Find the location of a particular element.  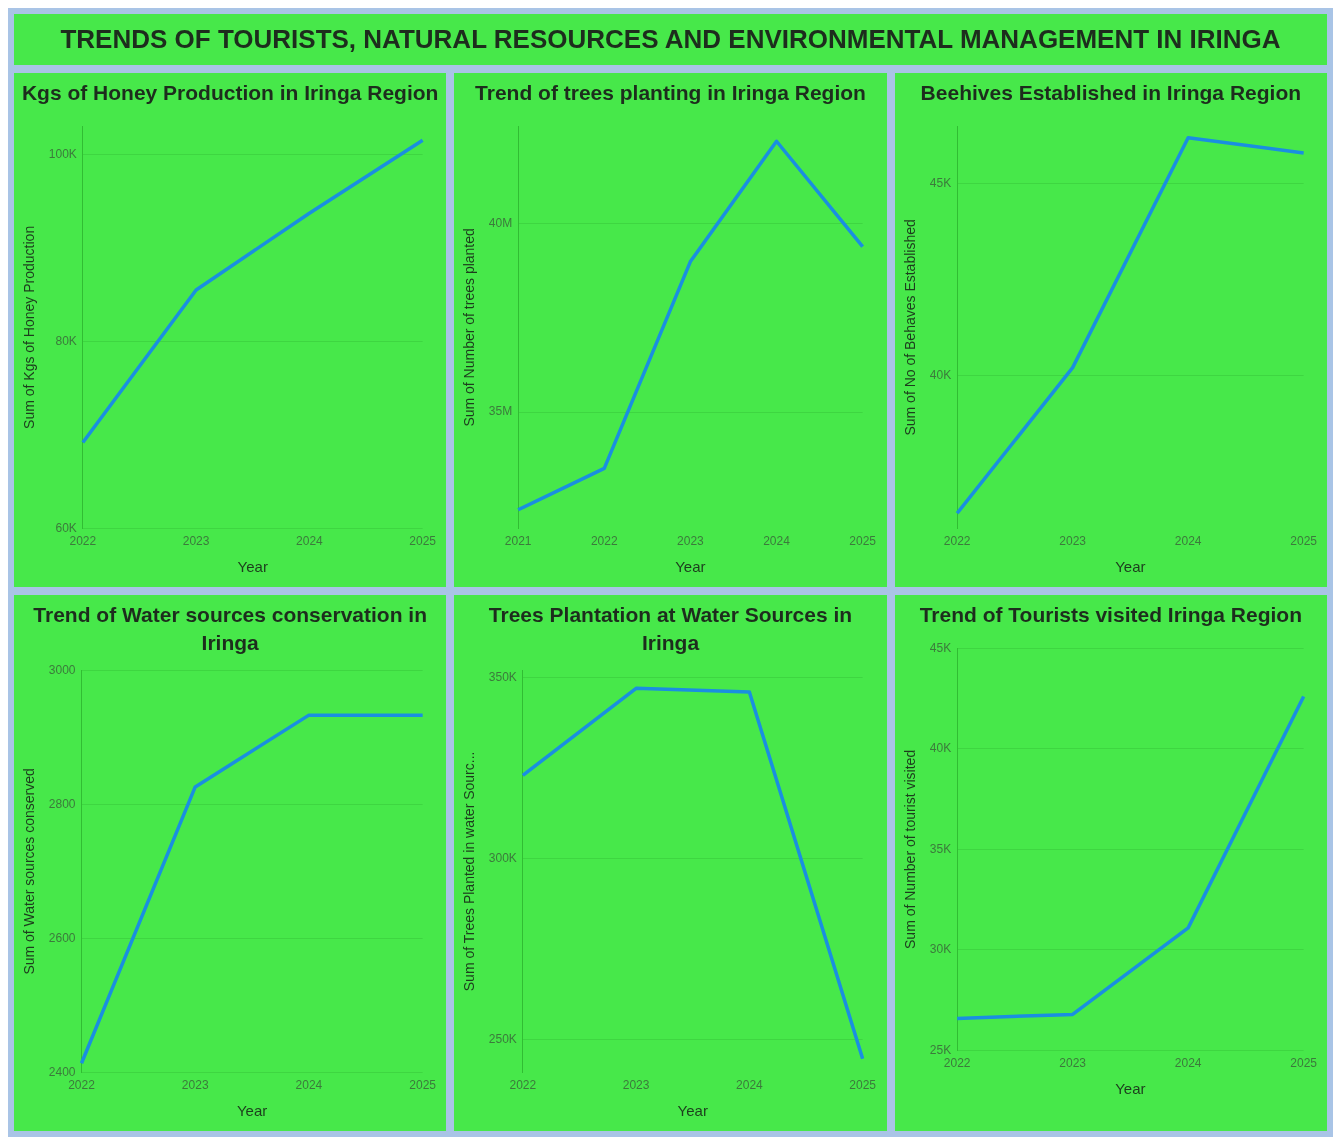

y-tick-label: 25K is located at coordinates (940, 1049).